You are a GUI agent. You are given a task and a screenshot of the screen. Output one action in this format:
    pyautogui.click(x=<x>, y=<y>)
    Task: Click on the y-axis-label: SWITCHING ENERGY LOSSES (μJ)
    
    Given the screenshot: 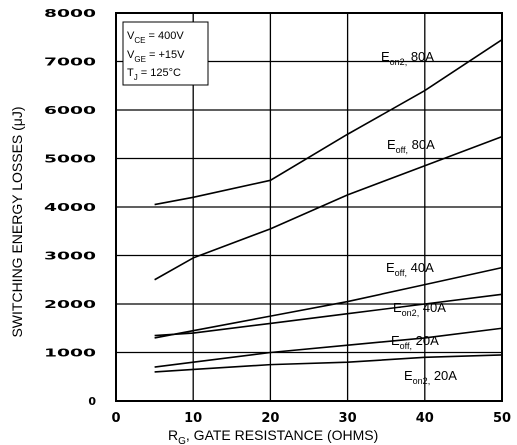 What is the action you would take?
    pyautogui.click(x=17, y=221)
    